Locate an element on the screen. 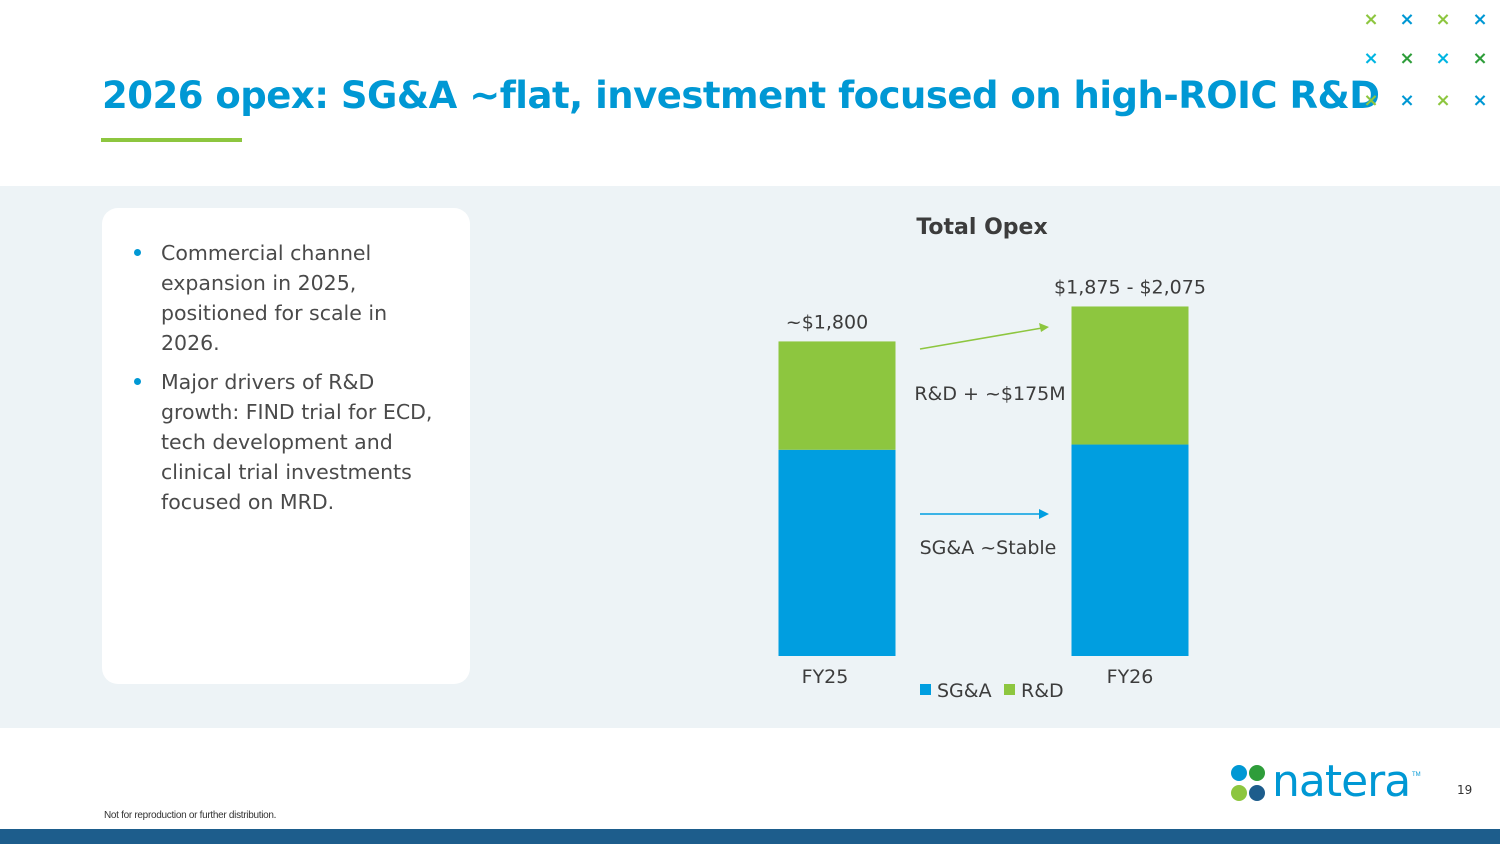 This screenshot has height=844, width=1500. title-underline is located at coordinates (171, 140).